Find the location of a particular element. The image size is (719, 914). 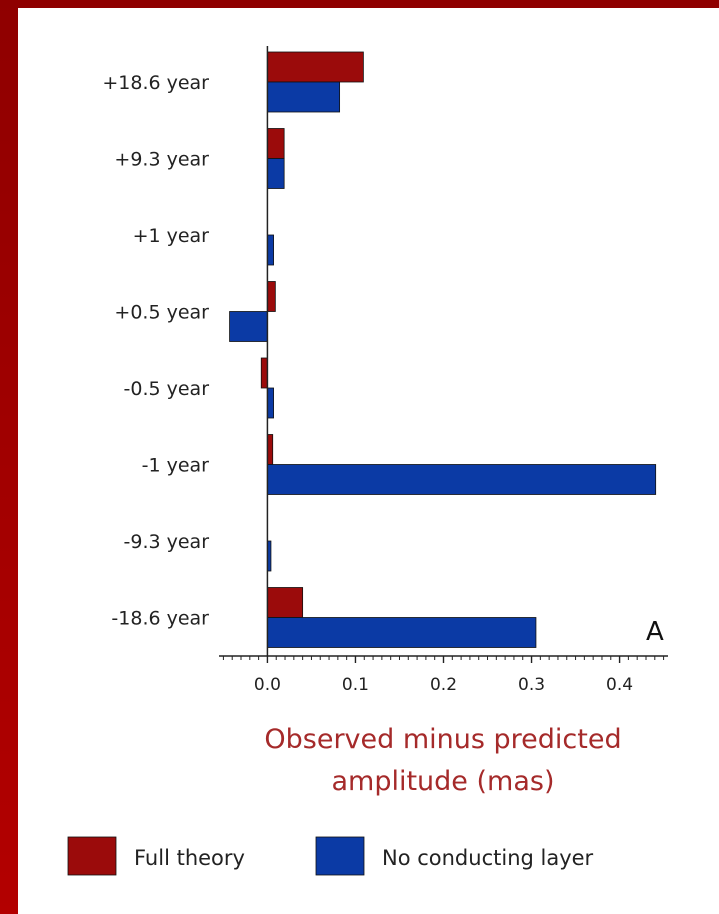

category-label: +18.6 year is located at coordinates (155, 83).